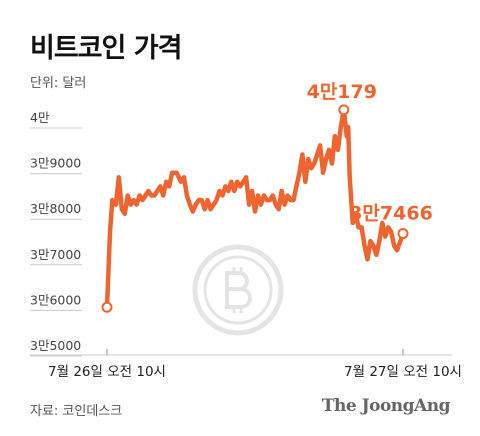 This screenshot has width=480, height=436. What do you see at coordinates (246, 364) in the screenshot?
I see `x-axis: 7월 26일 오전 10시 7월 27일 오전 10시` at bounding box center [246, 364].